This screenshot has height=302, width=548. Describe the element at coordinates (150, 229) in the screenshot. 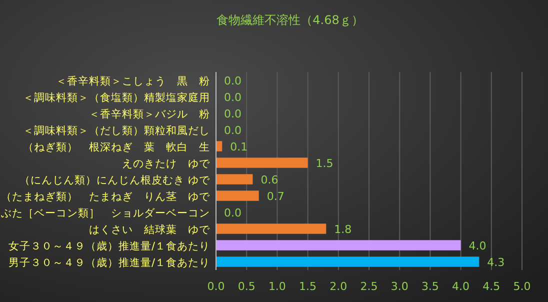

I see `y-tick-label: はくさい 結球葉 ゆで` at that location.